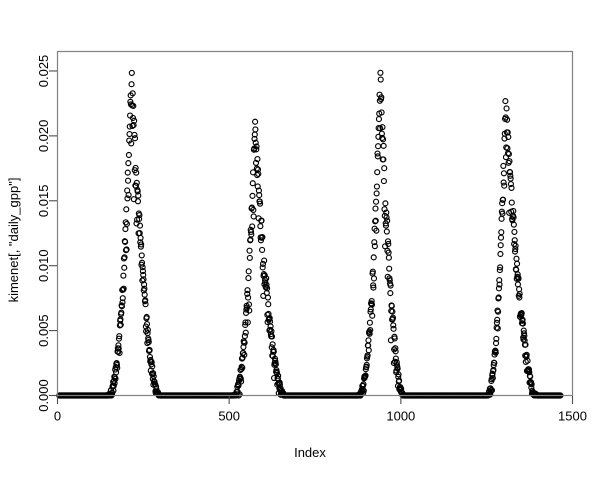  What do you see at coordinates (43, 265) in the screenshot?
I see `y-tick-label: 0.010` at bounding box center [43, 265].